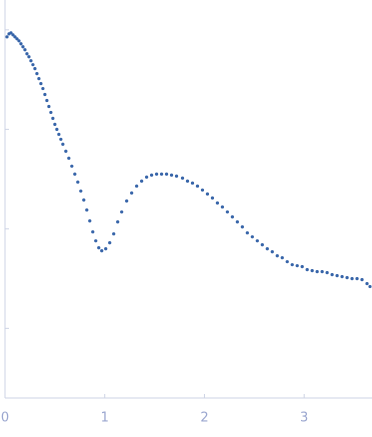 Image resolution: width=372 pixels, height=437 pixels. Describe the element at coordinates (304, 418) in the screenshot. I see `x-tick-label: 3` at that location.